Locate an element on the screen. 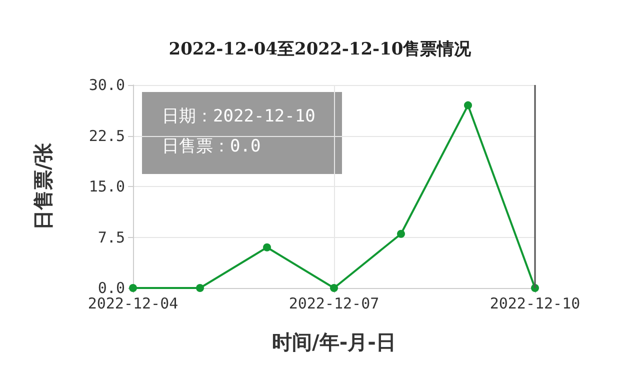 Image resolution: width=640 pixels, height=378 pixels. x-tick-label: 2022-12-07 is located at coordinates (334, 303).